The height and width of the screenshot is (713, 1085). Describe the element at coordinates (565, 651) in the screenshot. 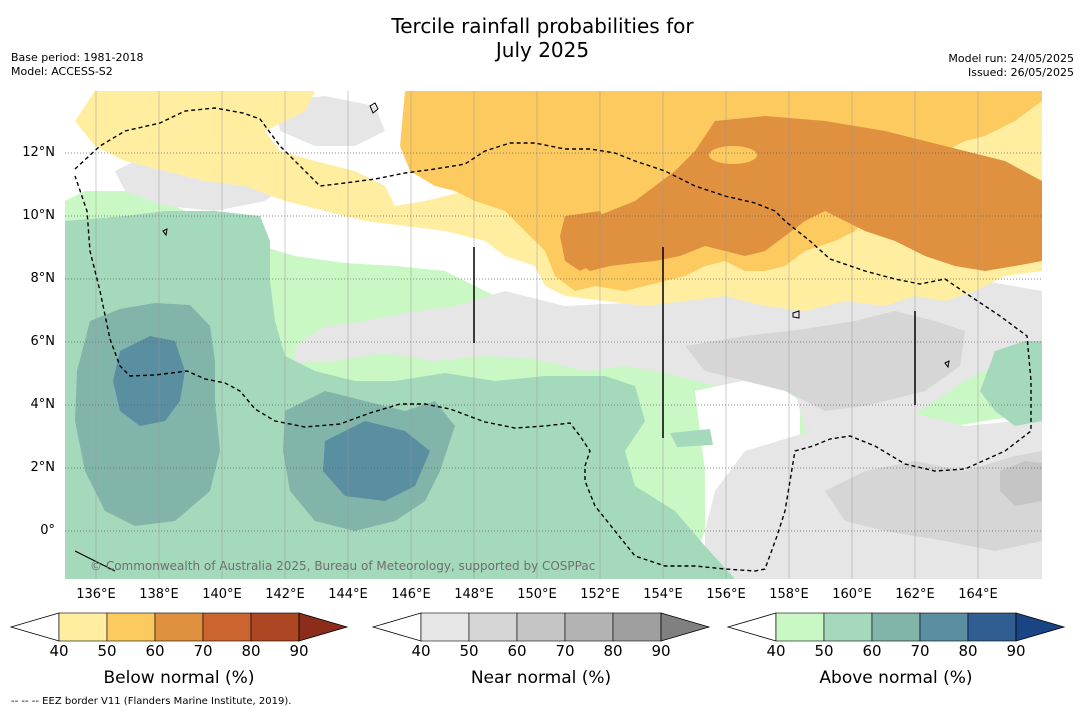

I see `cb-near-tick-70: 70` at that location.